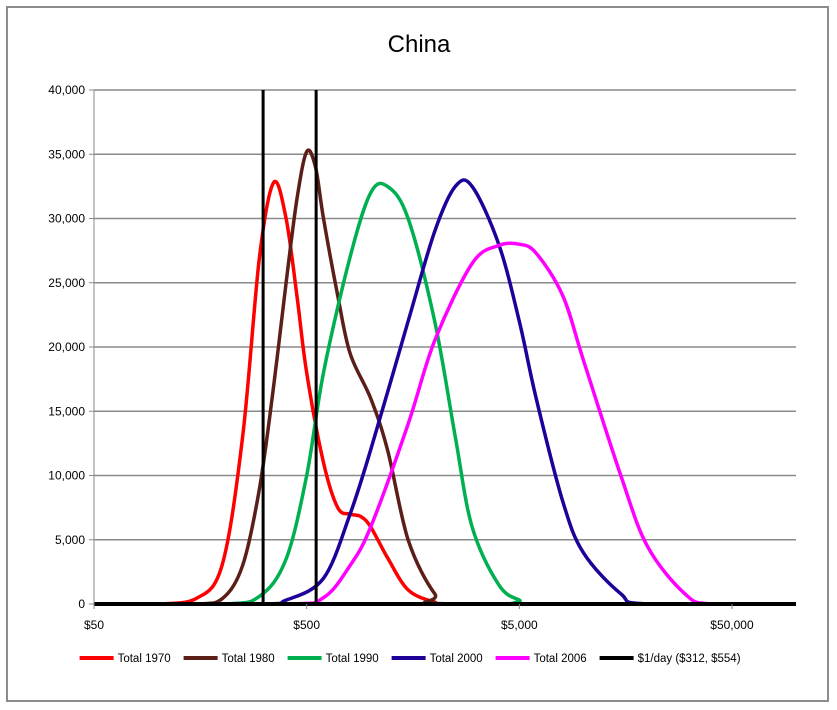 The image size is (837, 710). Describe the element at coordinates (66, 90) in the screenshot. I see `y-tick-label: 40,000` at that location.